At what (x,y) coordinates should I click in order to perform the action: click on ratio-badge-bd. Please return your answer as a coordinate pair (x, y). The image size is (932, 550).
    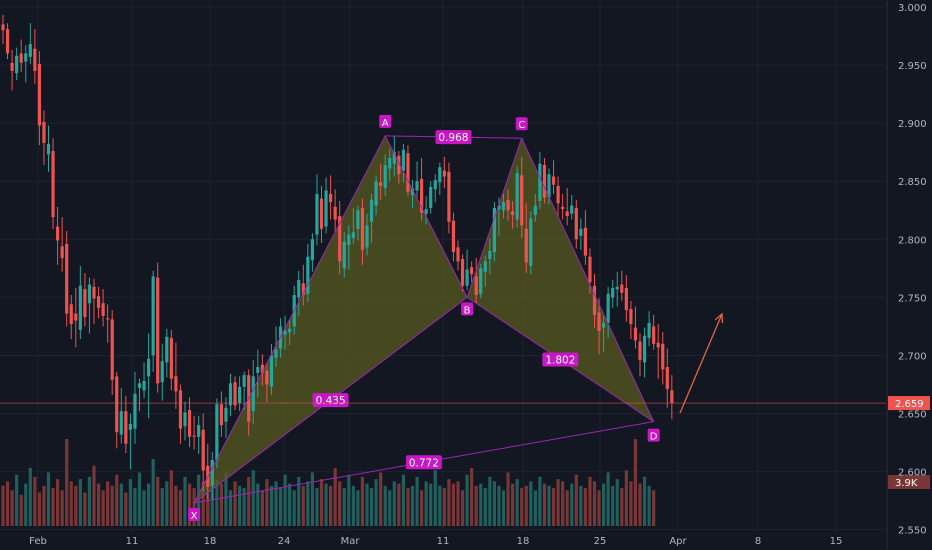
    Looking at the image, I should click on (560, 359).